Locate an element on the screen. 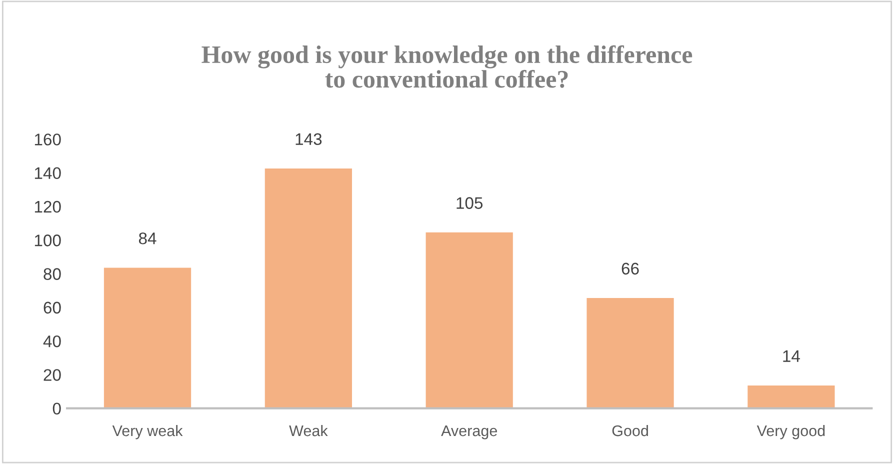 The width and height of the screenshot is (894, 464). y-tick-label: 0 is located at coordinates (56, 408).